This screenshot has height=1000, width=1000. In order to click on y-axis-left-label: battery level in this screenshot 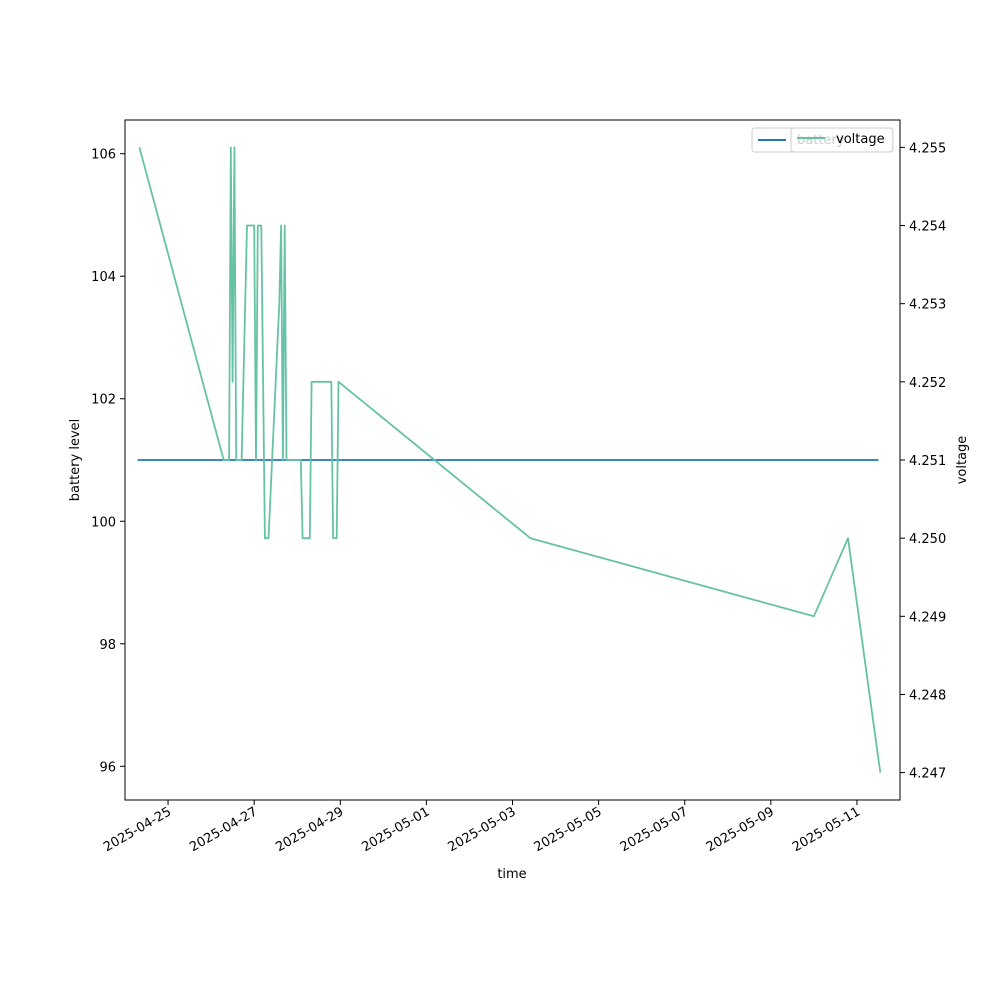, I will do `click(75, 460)`.